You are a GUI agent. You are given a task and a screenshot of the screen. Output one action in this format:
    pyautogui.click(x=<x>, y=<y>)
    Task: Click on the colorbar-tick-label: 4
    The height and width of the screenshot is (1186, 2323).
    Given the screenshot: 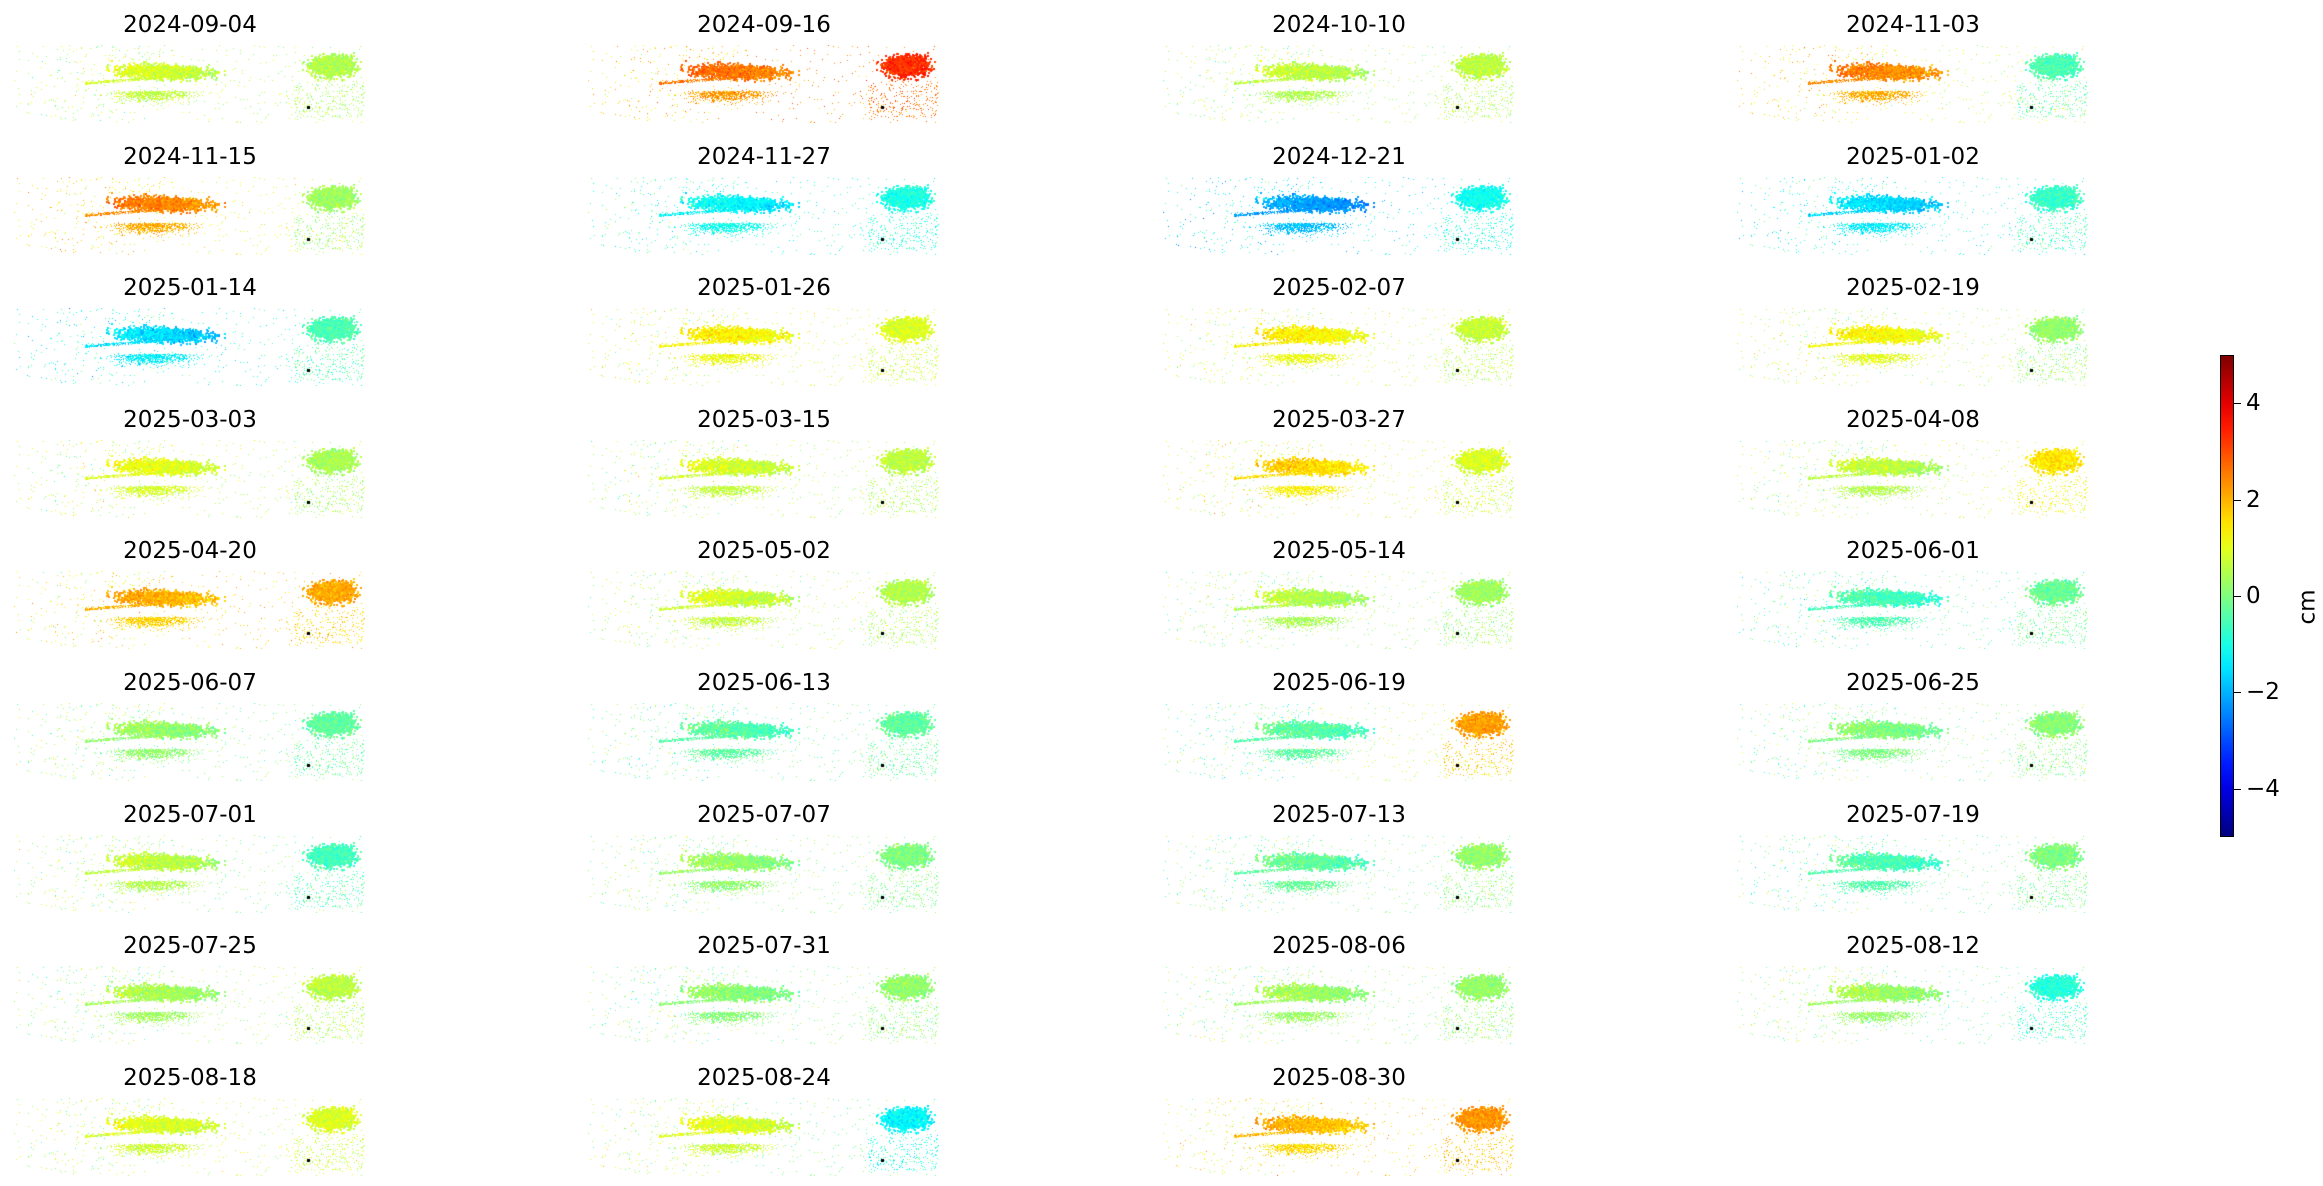 What is the action you would take?
    pyautogui.click(x=2253, y=403)
    